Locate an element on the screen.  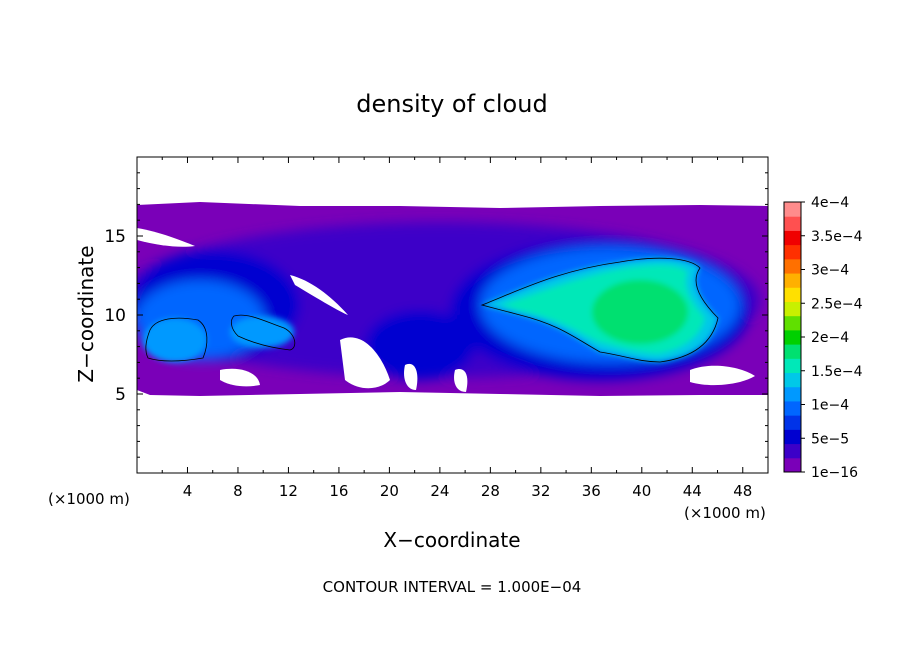
colorbar-label: 2e−4 is located at coordinates (830, 338).